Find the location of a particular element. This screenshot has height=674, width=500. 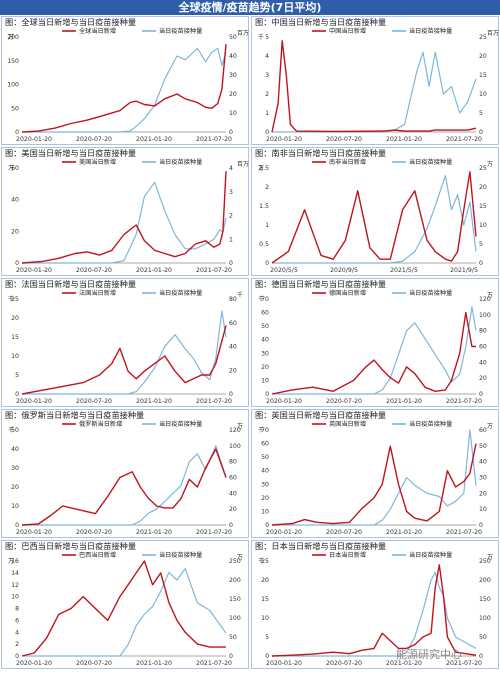

y-left-tick: 4 is located at coordinates (17, 632).